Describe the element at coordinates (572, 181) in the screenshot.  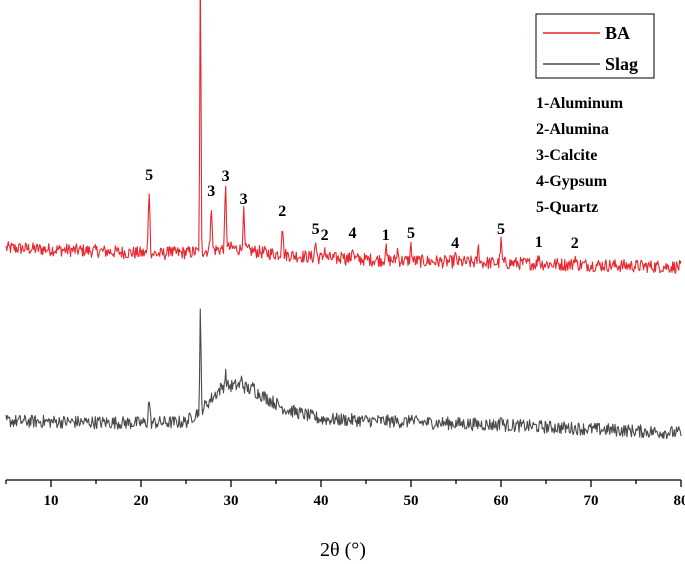
I see `phase-key-item: 4-Gypsum` at that location.